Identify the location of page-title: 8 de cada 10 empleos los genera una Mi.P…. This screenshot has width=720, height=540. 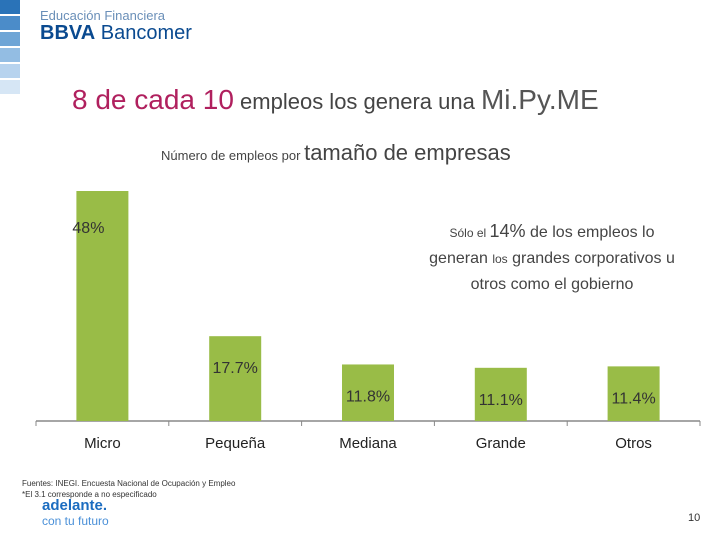
(335, 100).